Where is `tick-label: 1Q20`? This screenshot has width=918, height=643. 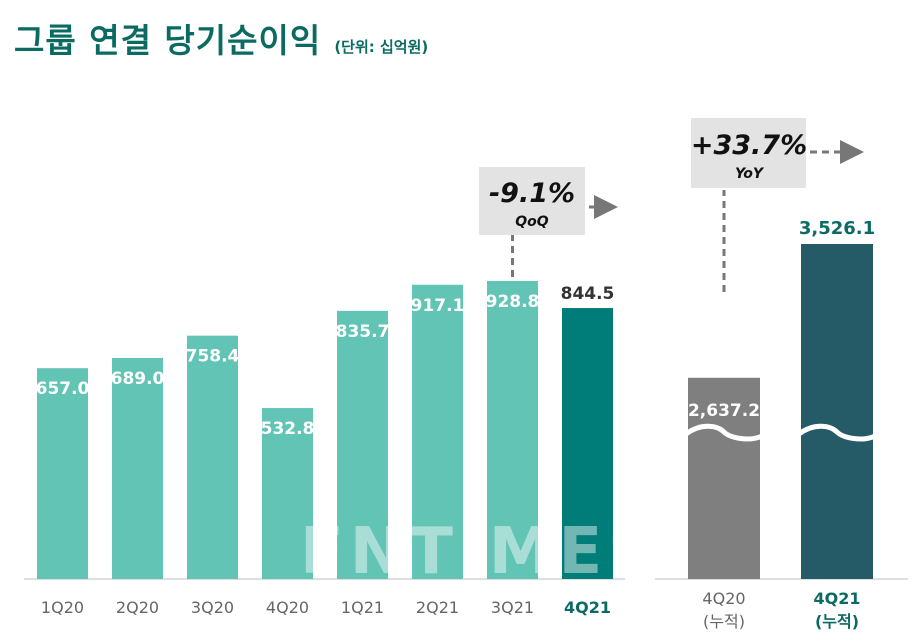 tick-label: 1Q20 is located at coordinates (62, 607).